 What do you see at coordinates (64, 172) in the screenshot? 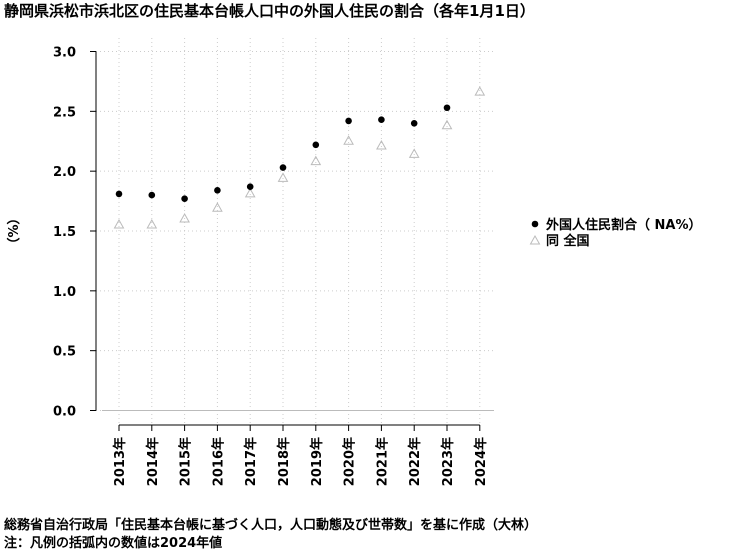
I see `y-tick-label: 2.0` at bounding box center [64, 172].